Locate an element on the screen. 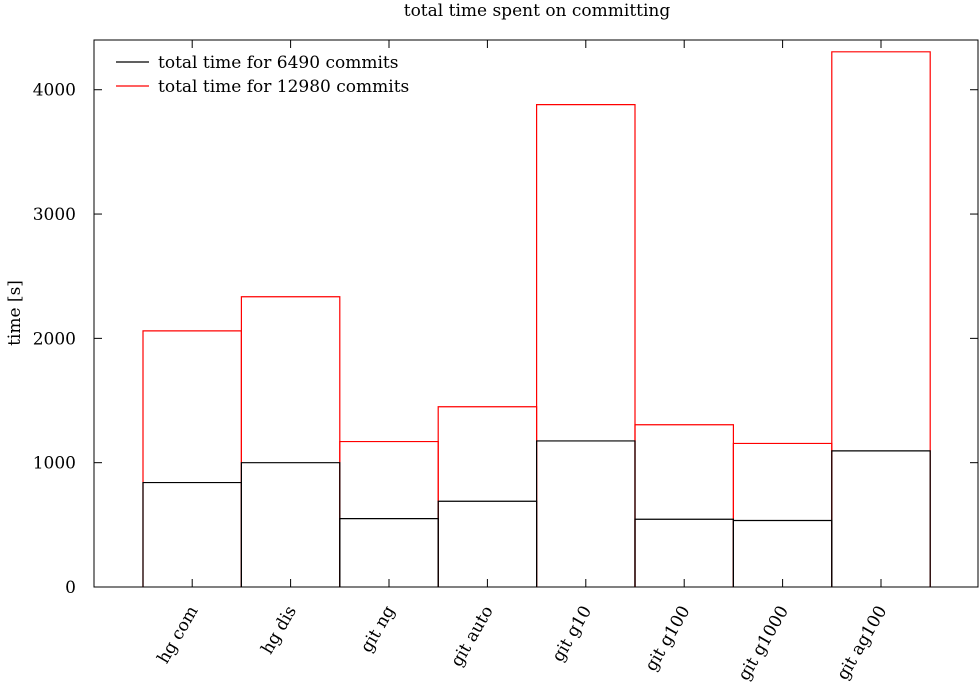  x-tick-label: git g100 is located at coordinates (667, 639).